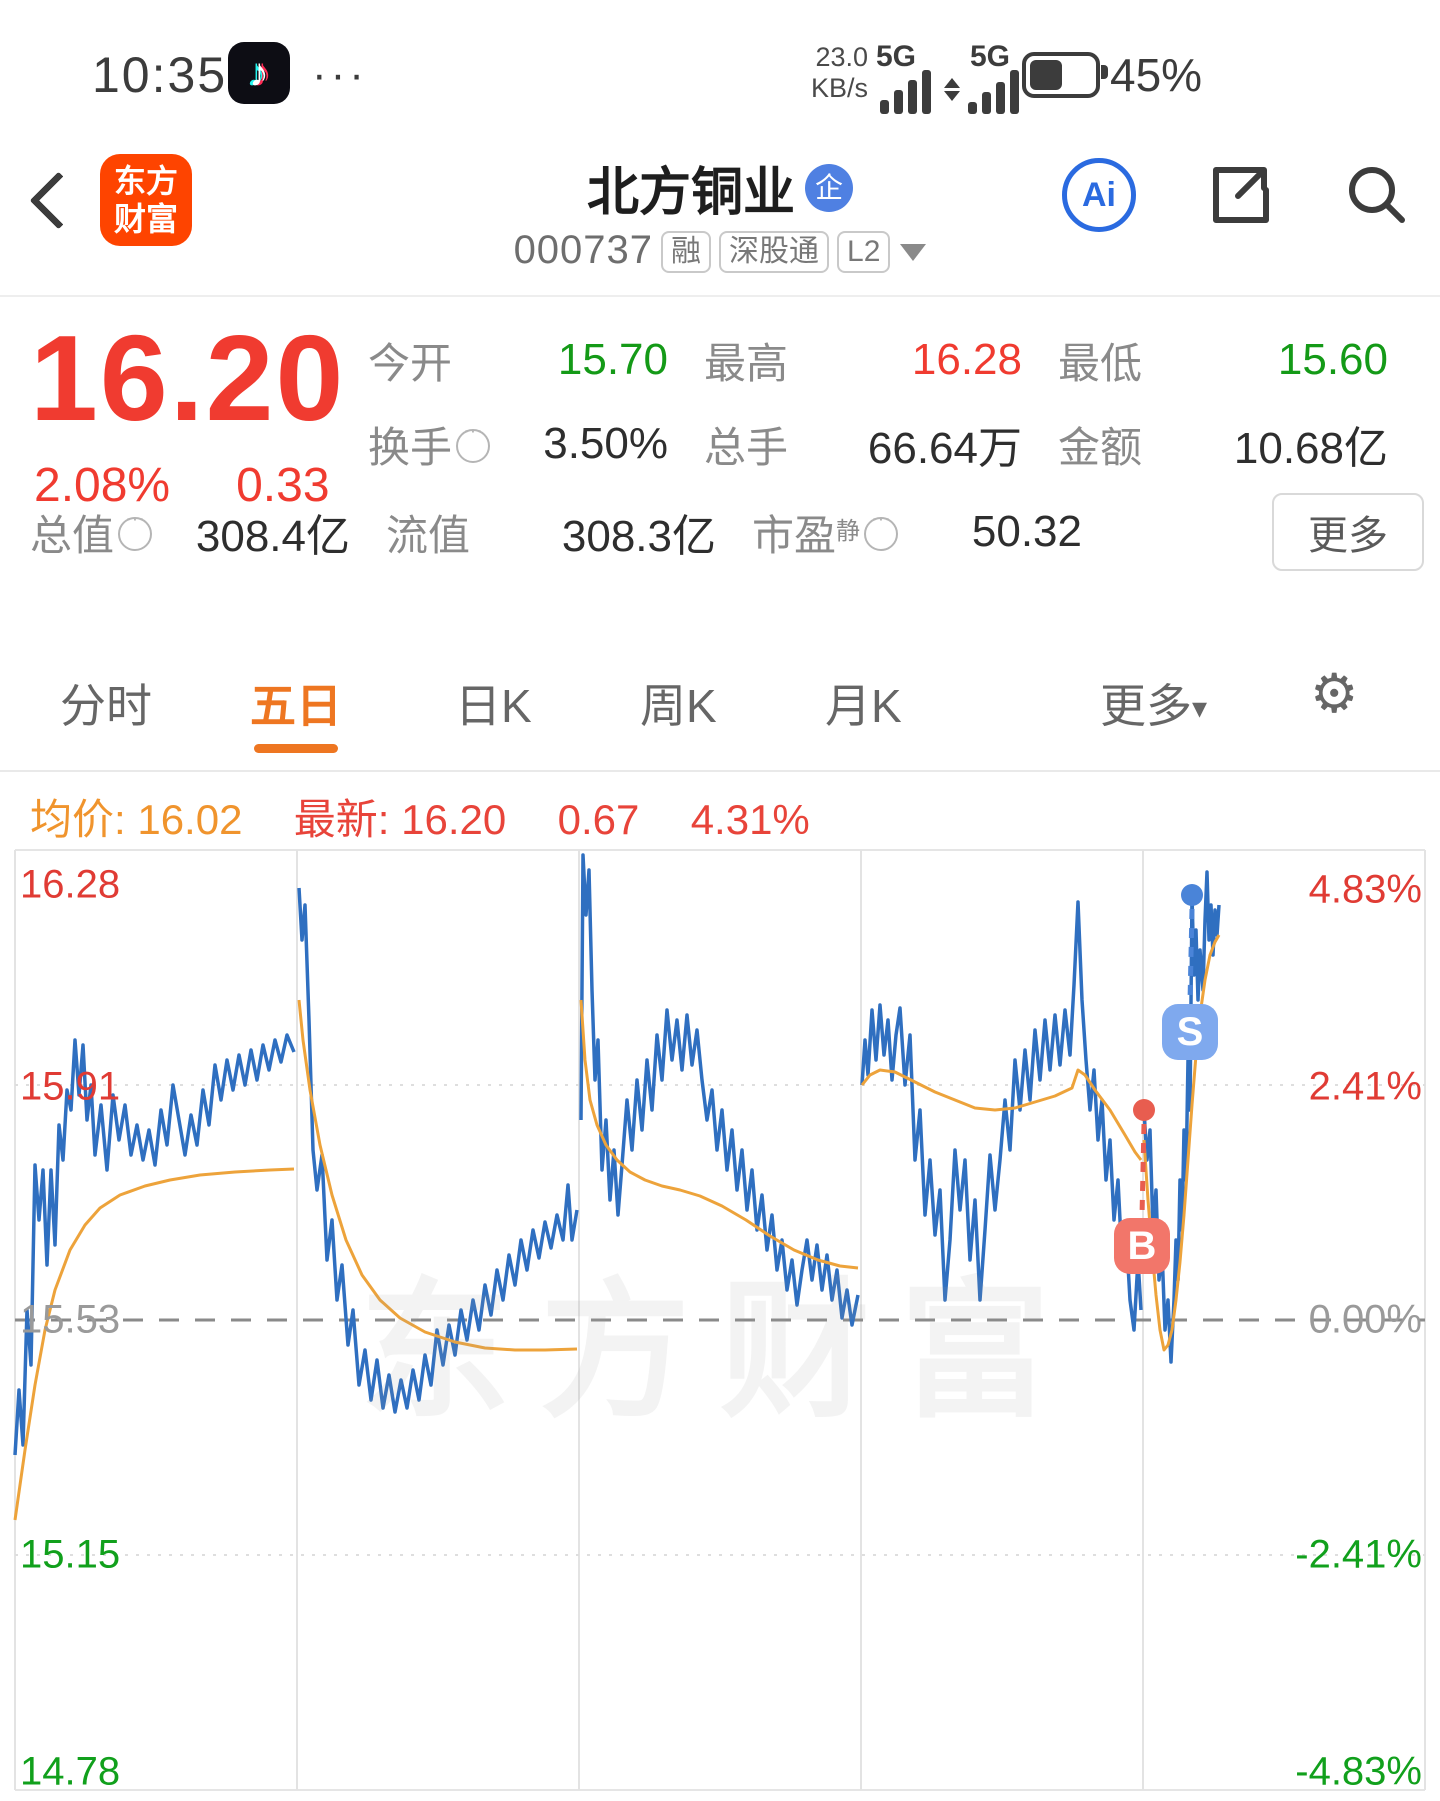  What do you see at coordinates (1334, 694) in the screenshot?
I see `settings-gear-icon: ⚙` at bounding box center [1334, 694].